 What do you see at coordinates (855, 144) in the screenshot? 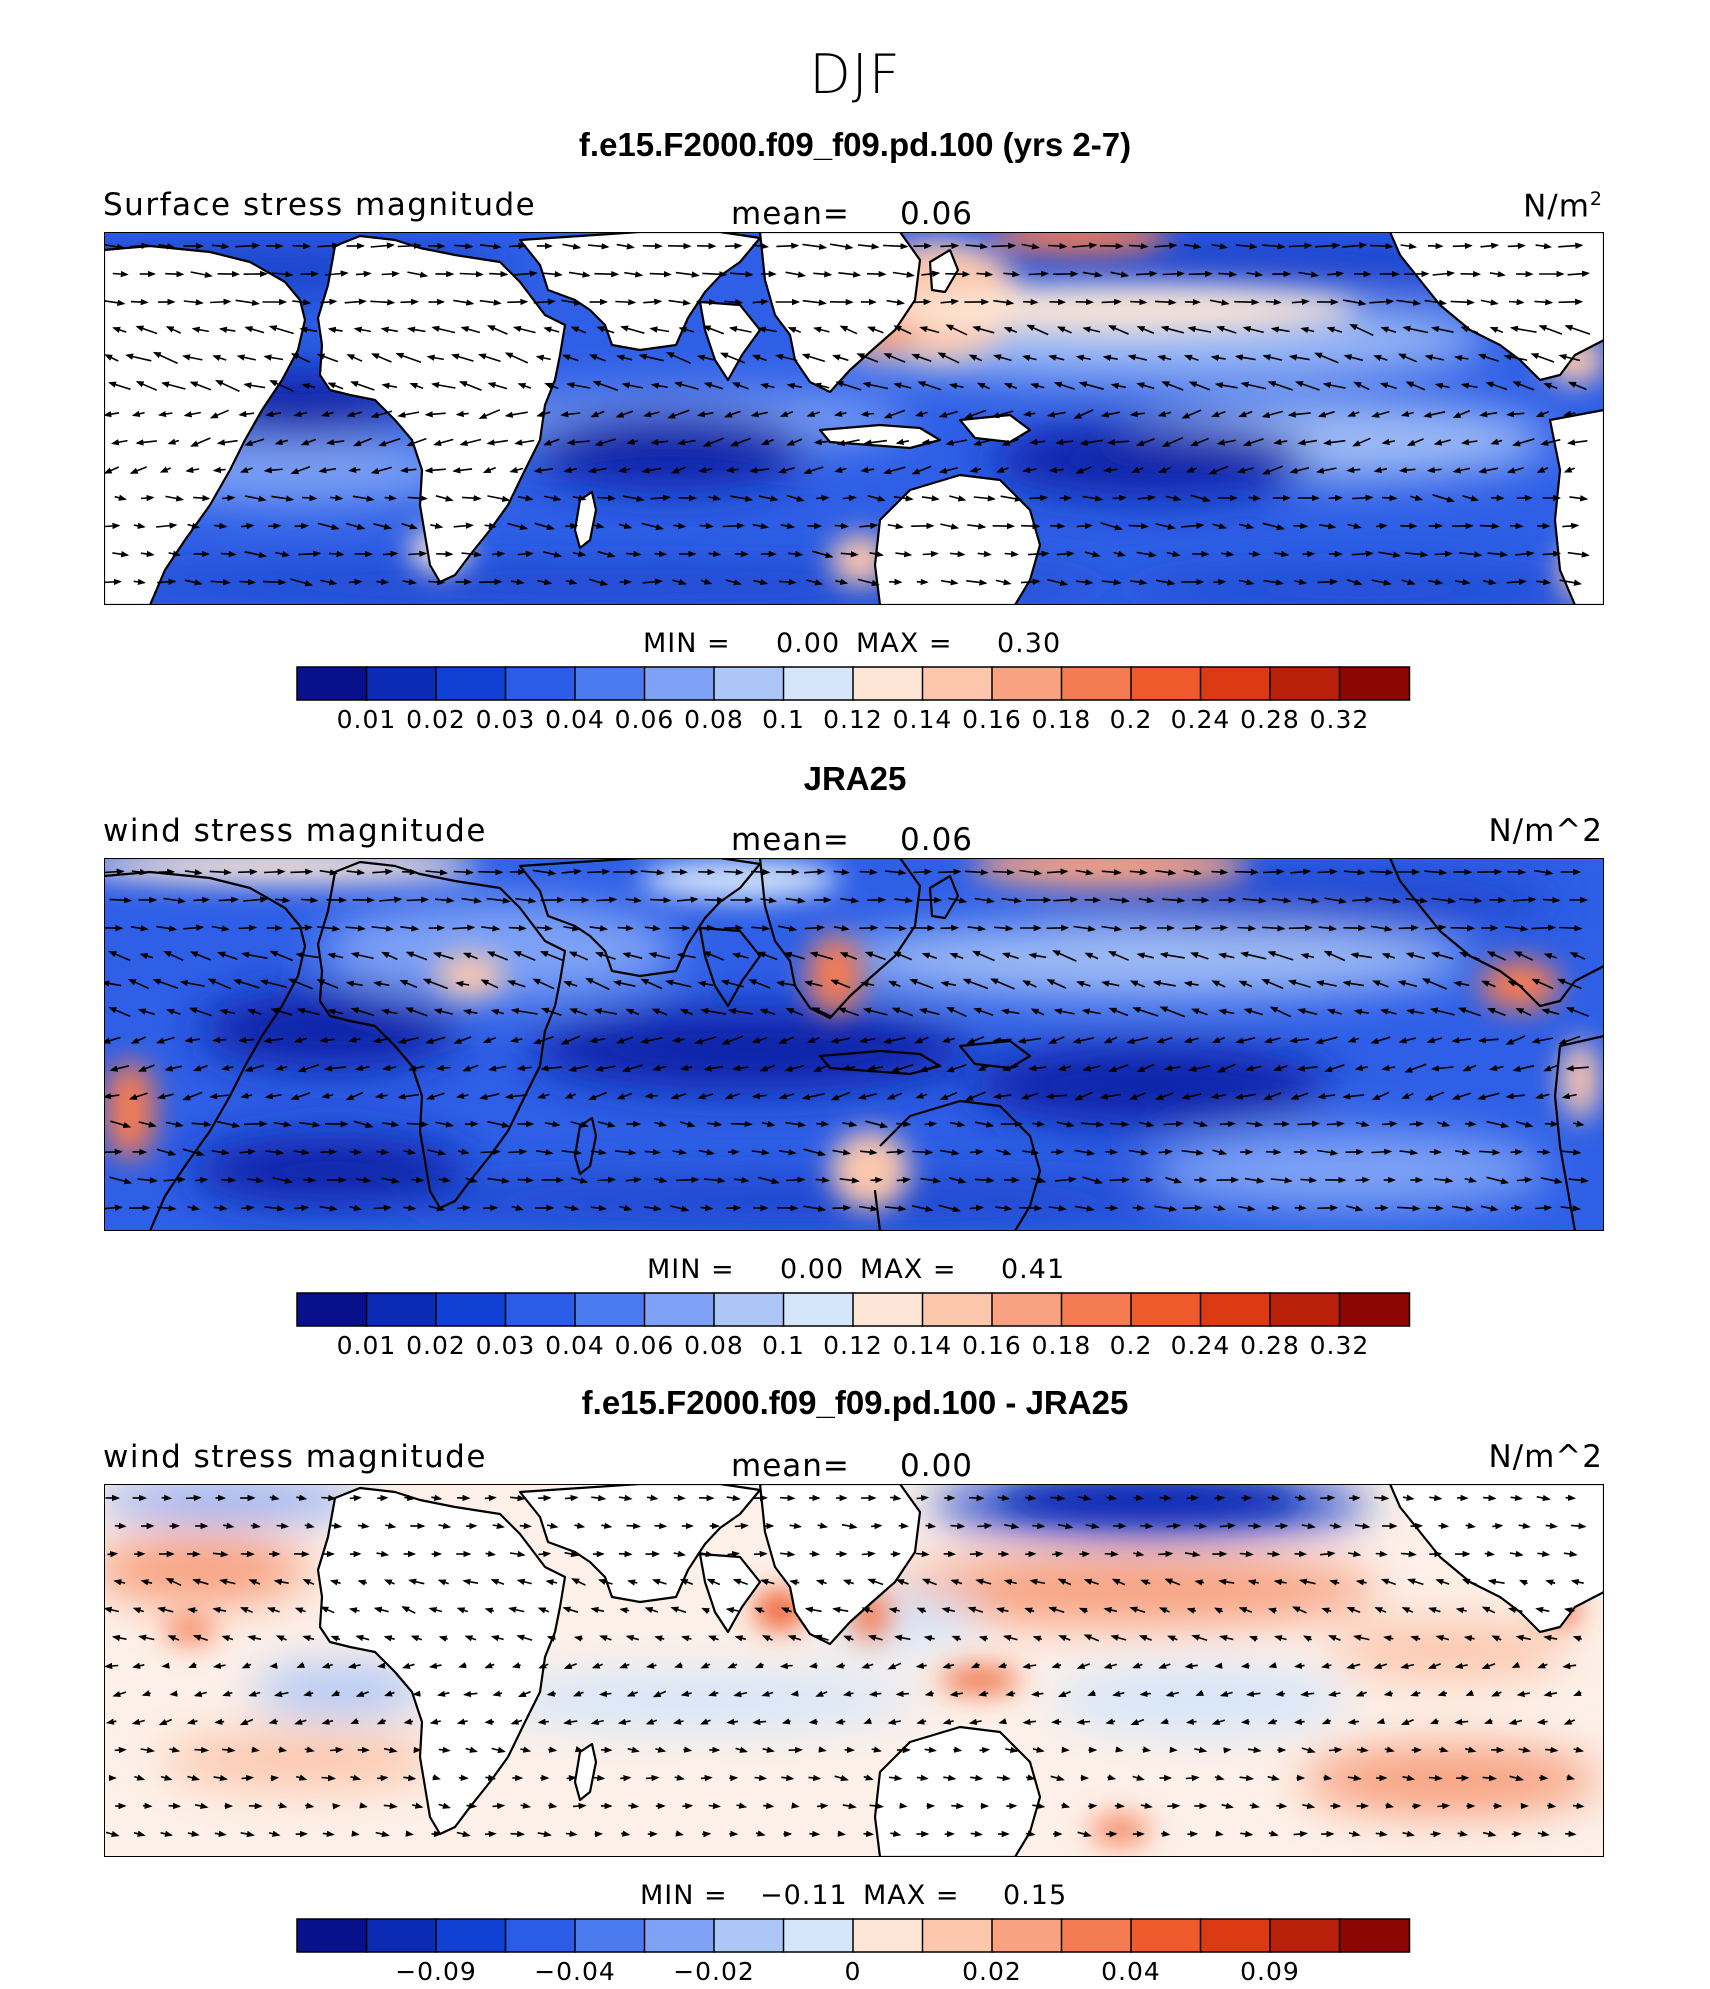
I see `panel-1-title: f.e15.F2000.f09_f09.pd.100 (yrs 2-7)` at bounding box center [855, 144].